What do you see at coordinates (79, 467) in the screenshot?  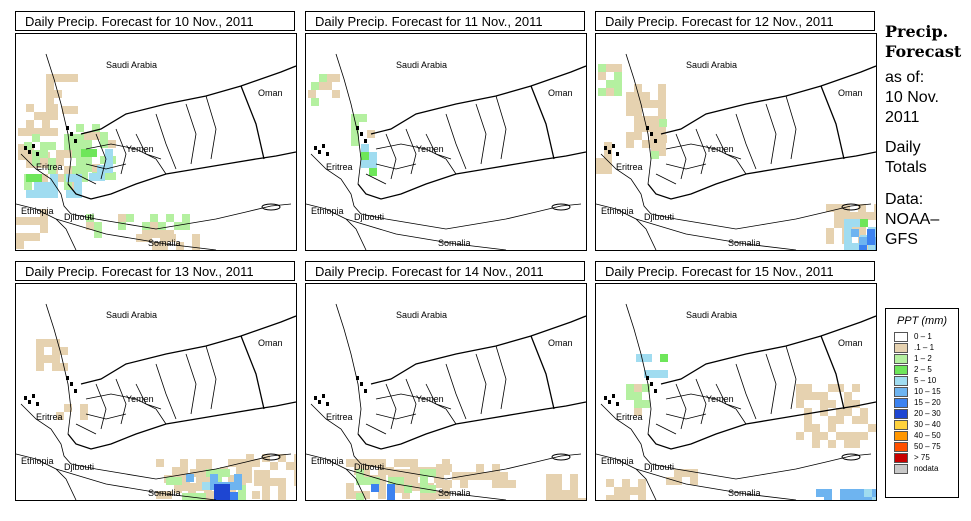 I see `country-label-djibouti: Djibouti` at bounding box center [79, 467].